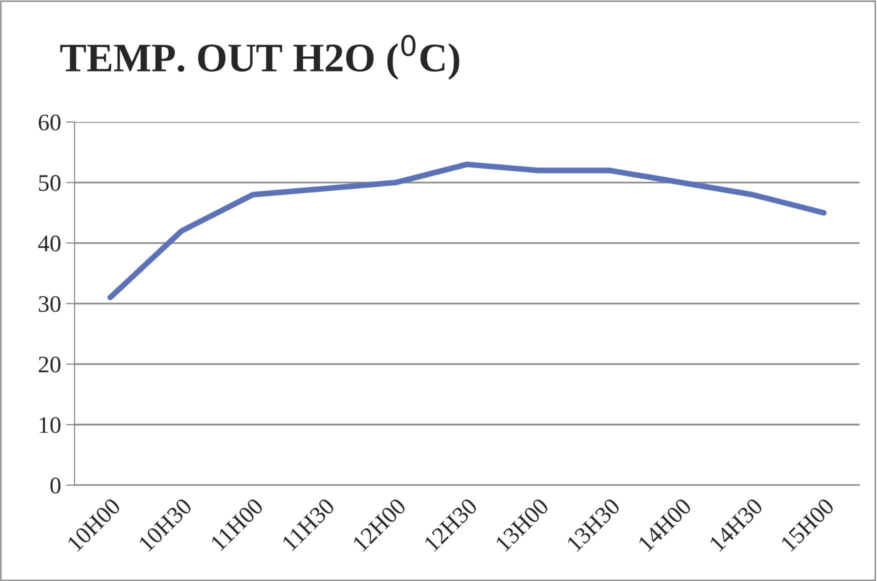 The width and height of the screenshot is (877, 581). I want to click on y-tick-label: 0, so click(55, 486).